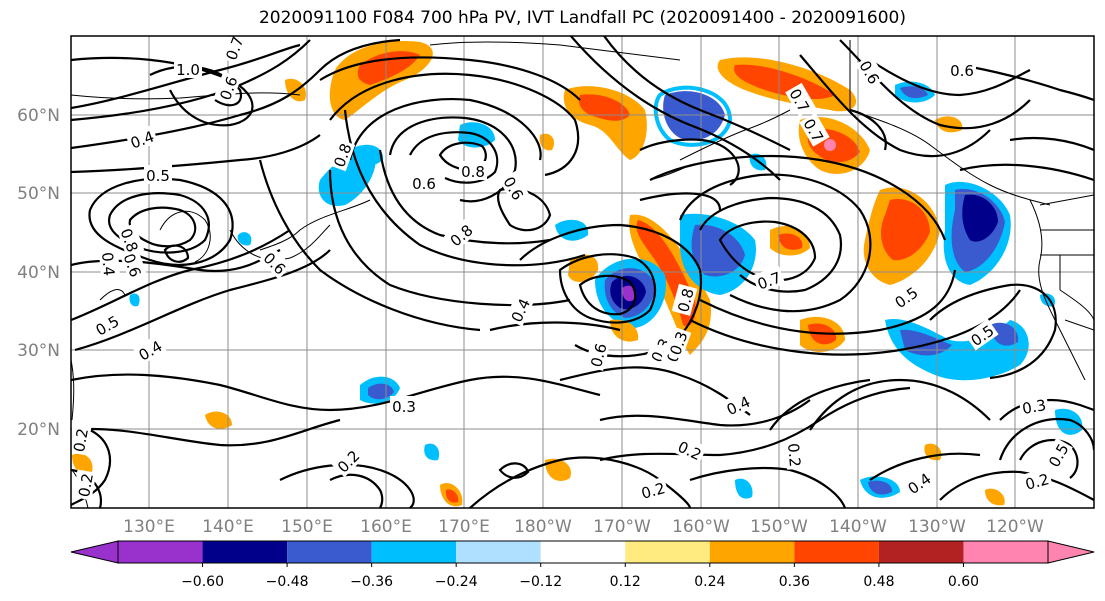 The image size is (1105, 601). I want to click on svg-text: 0.5, so click(158, 176).